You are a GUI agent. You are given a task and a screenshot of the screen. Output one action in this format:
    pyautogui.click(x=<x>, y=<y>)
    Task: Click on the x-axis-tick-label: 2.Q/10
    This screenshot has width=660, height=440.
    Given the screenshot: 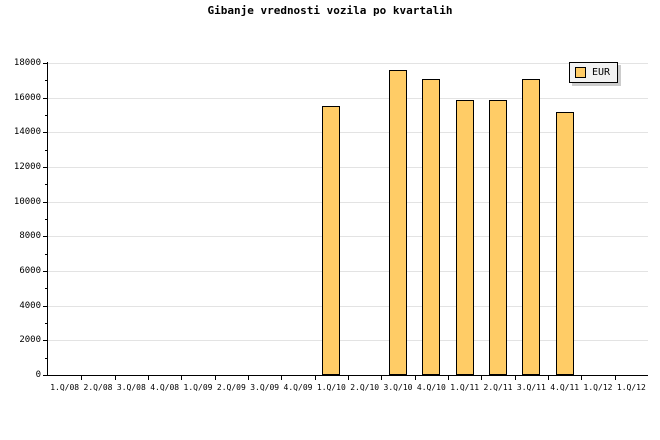 What is the action you would take?
    pyautogui.click(x=365, y=387)
    